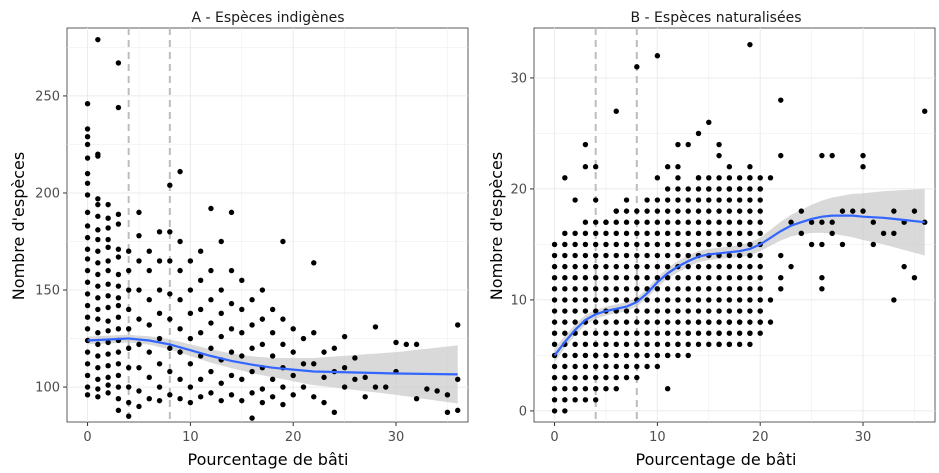 Image resolution: width=939 pixels, height=473 pixels. What do you see at coordinates (716, 459) in the screenshot?
I see `panel-b-x-axis-label: Pourcentage de bâti` at bounding box center [716, 459].